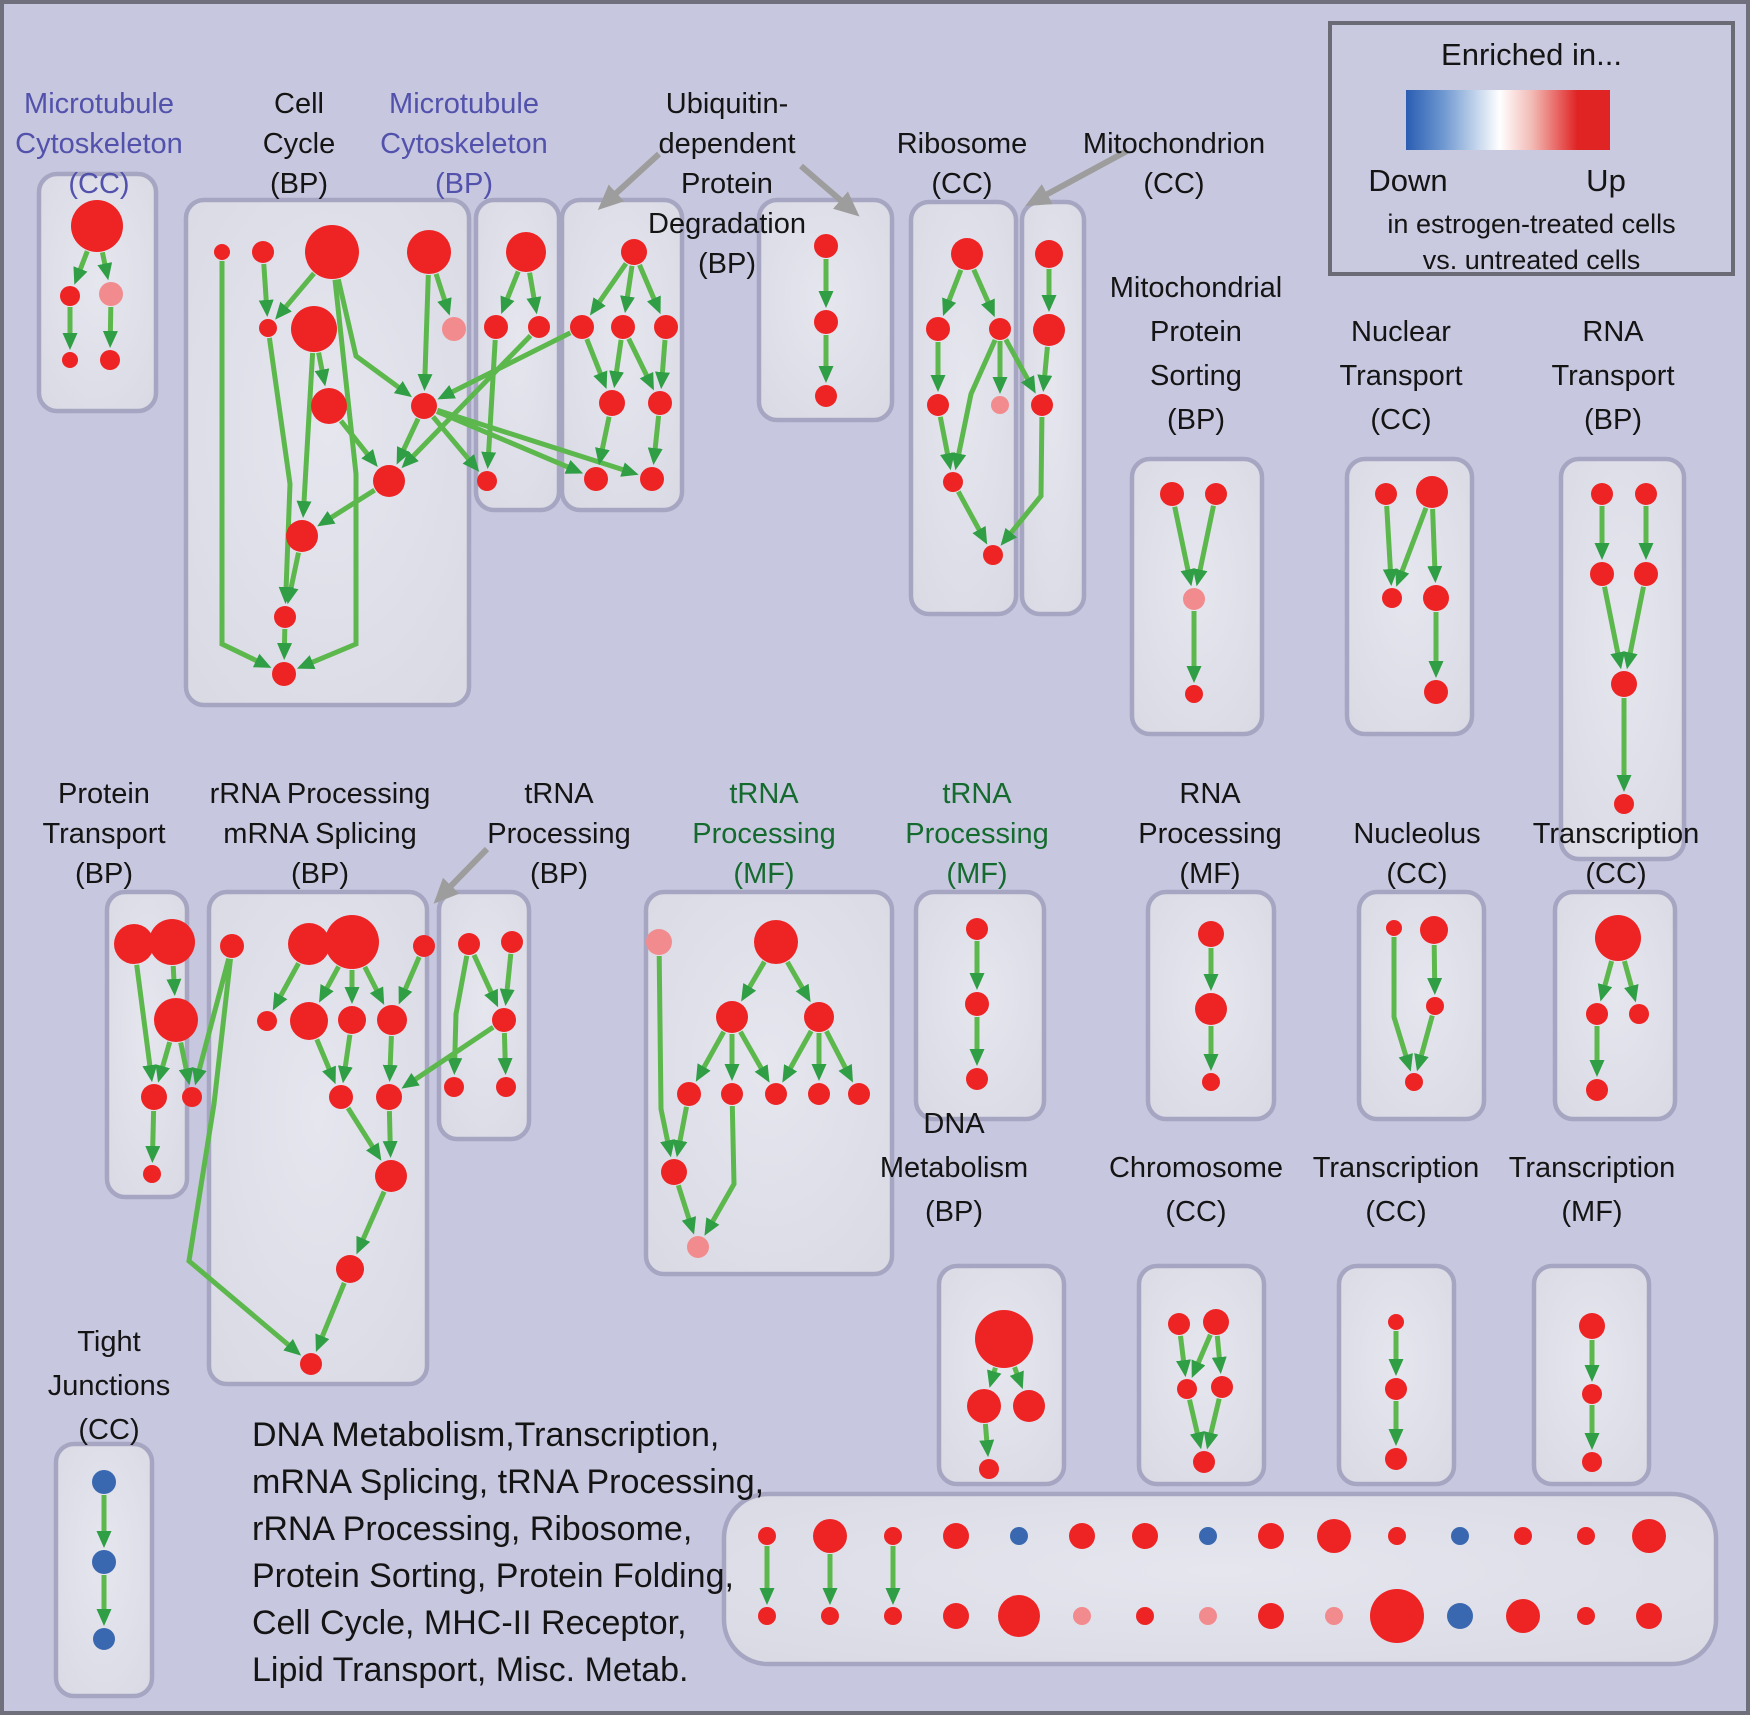 Image resolution: width=1750 pixels, height=1715 pixels. I want to click on cluster-label-line: Cytoskeleton, so click(99, 144).